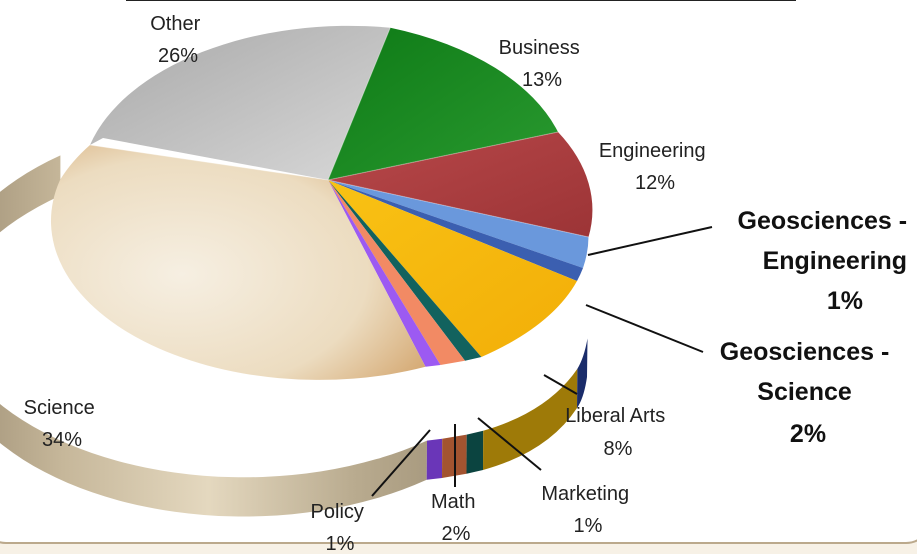 The height and width of the screenshot is (554, 917). What do you see at coordinates (618, 449) in the screenshot?
I see `label-liberal-value: 8%` at bounding box center [618, 449].